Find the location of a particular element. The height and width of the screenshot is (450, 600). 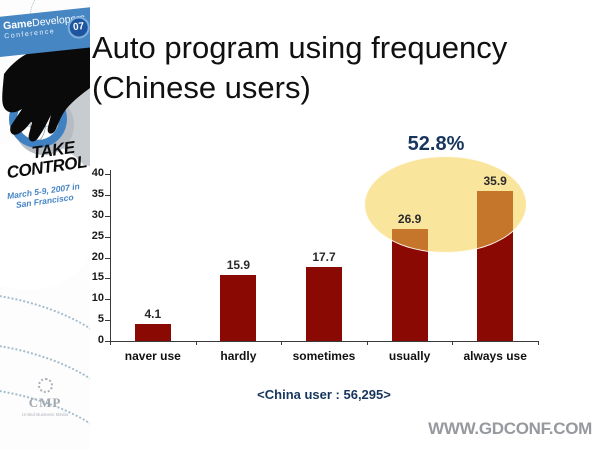

chart-caption: <China user : 56,295> is located at coordinates (324, 394).